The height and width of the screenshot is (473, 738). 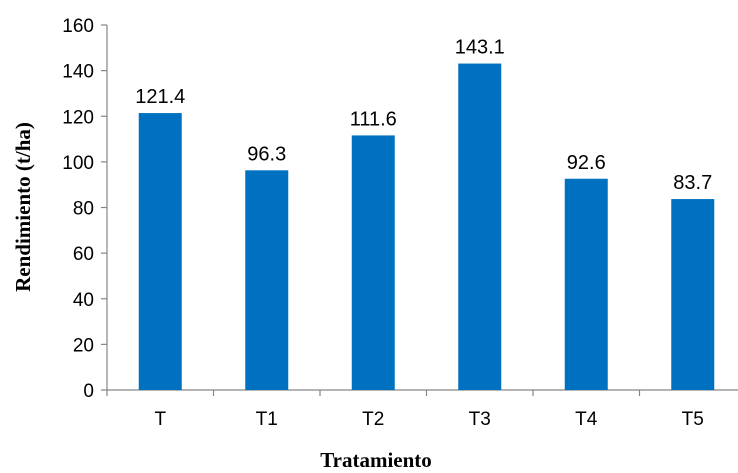 I want to click on data-label: 83.7, so click(x=692, y=183).